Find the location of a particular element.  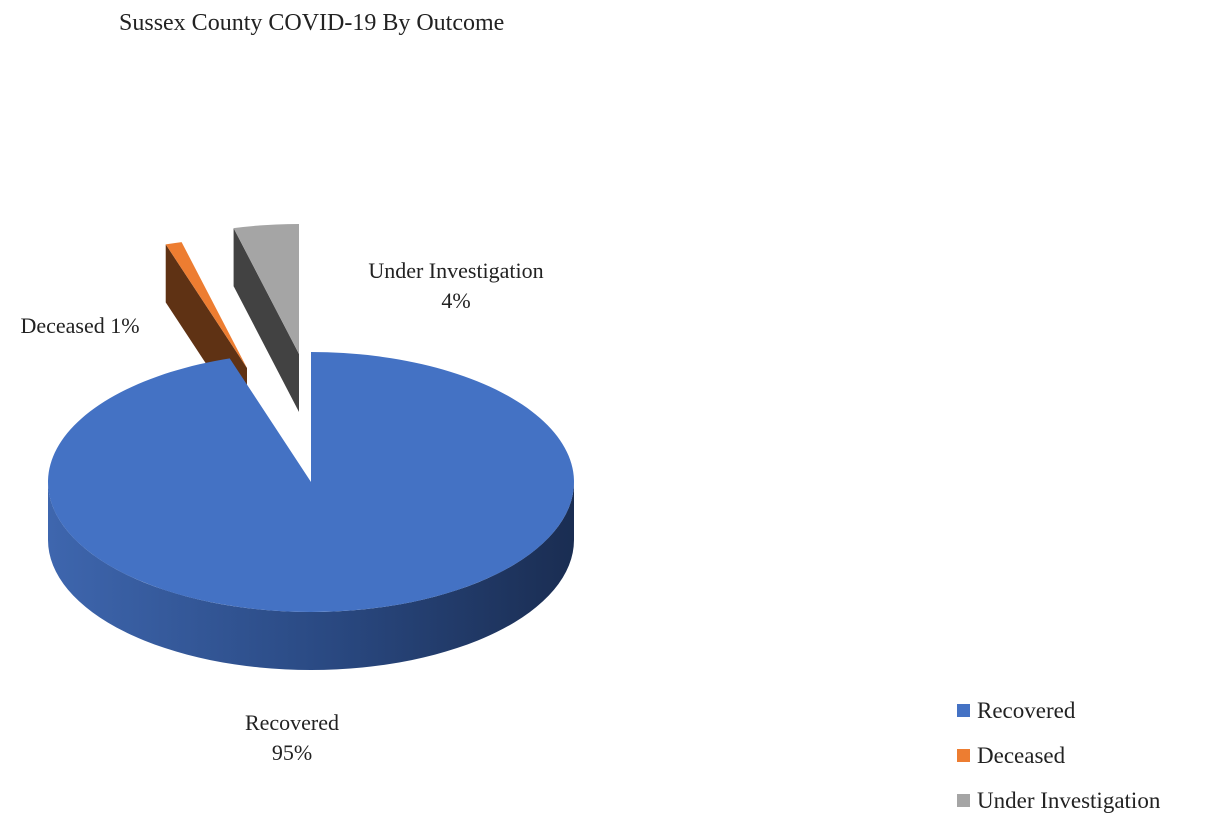

data-label-under-investigation: Under Investigation 4% is located at coordinates (455, 285).